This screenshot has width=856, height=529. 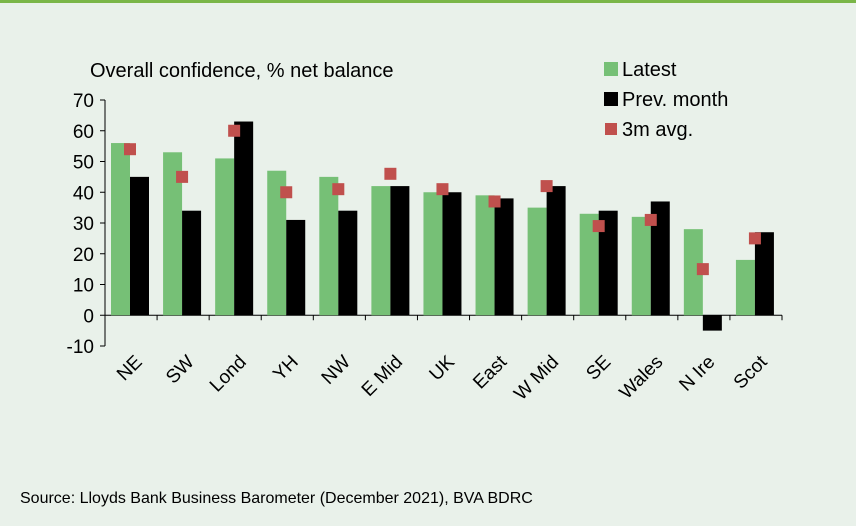 I want to click on x-tick-label: East, so click(x=490, y=372).